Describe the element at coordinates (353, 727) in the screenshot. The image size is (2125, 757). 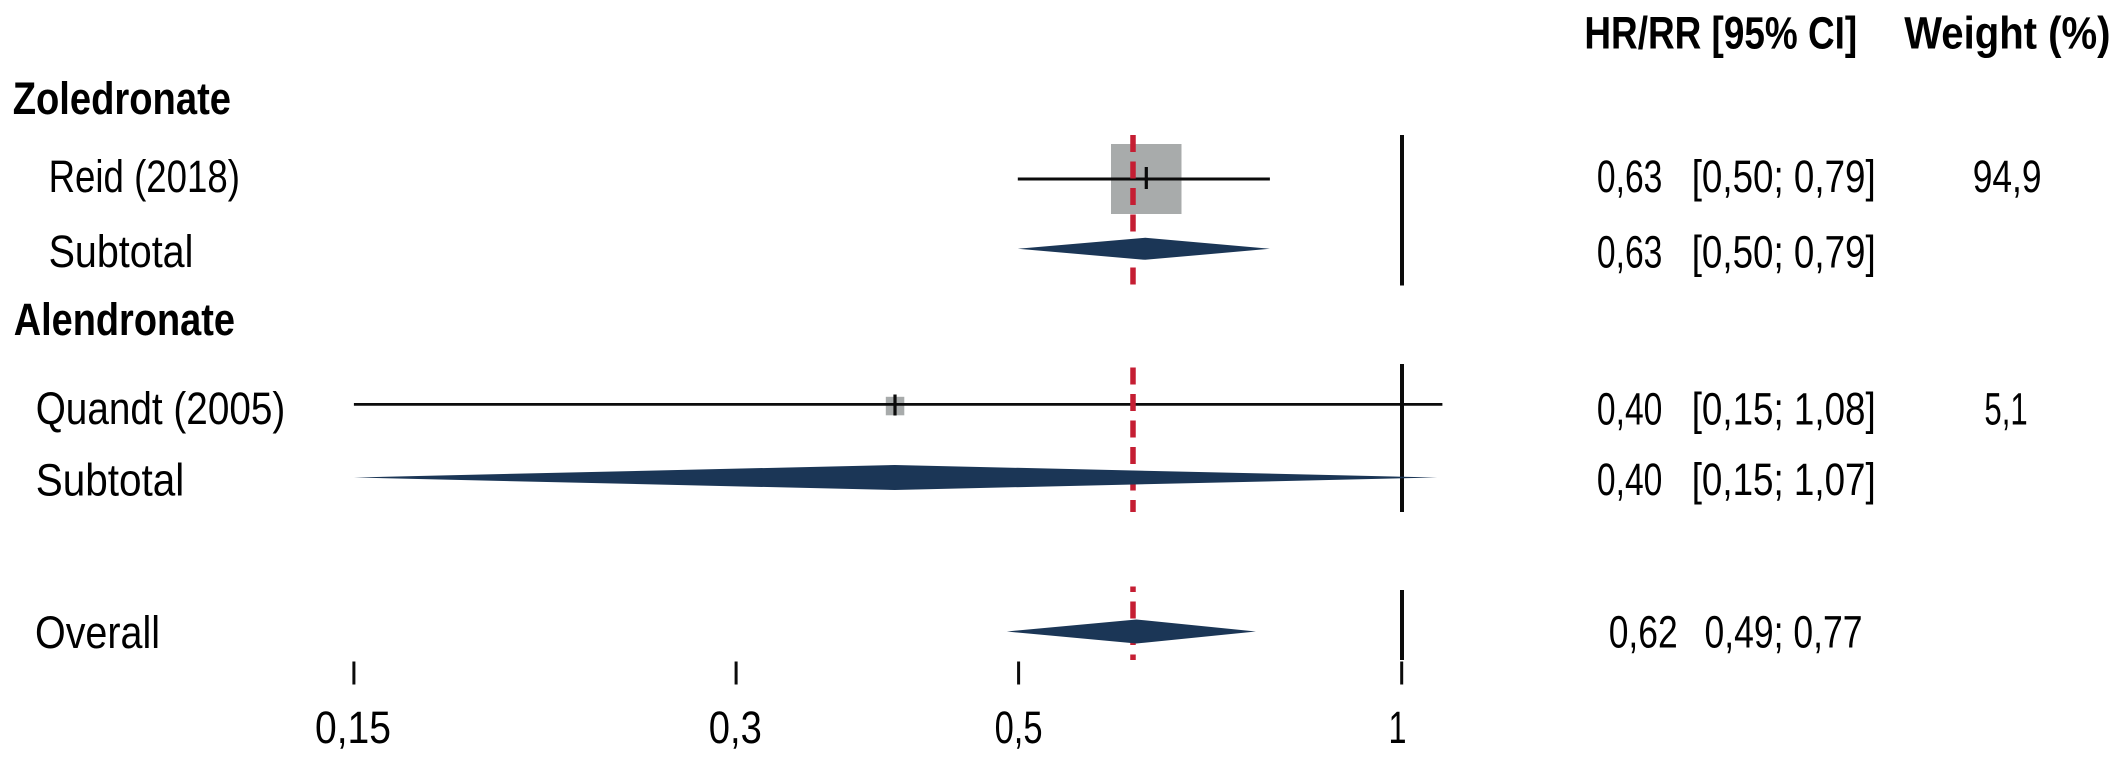
I see `svg-text: 0,15` at that location.